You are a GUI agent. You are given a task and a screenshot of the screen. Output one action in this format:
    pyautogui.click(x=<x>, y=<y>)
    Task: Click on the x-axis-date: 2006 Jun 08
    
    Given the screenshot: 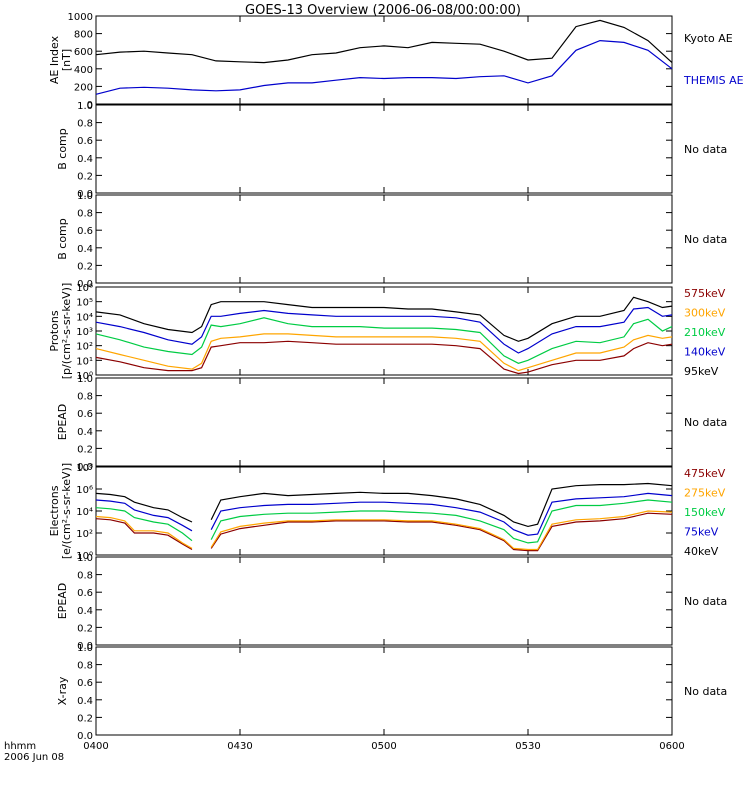 What is the action you would take?
    pyautogui.click(x=34, y=757)
    